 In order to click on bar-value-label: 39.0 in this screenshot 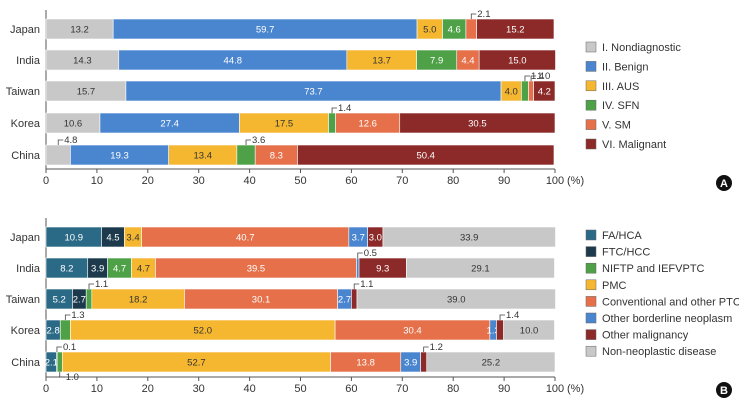, I will do `click(456, 300)`.